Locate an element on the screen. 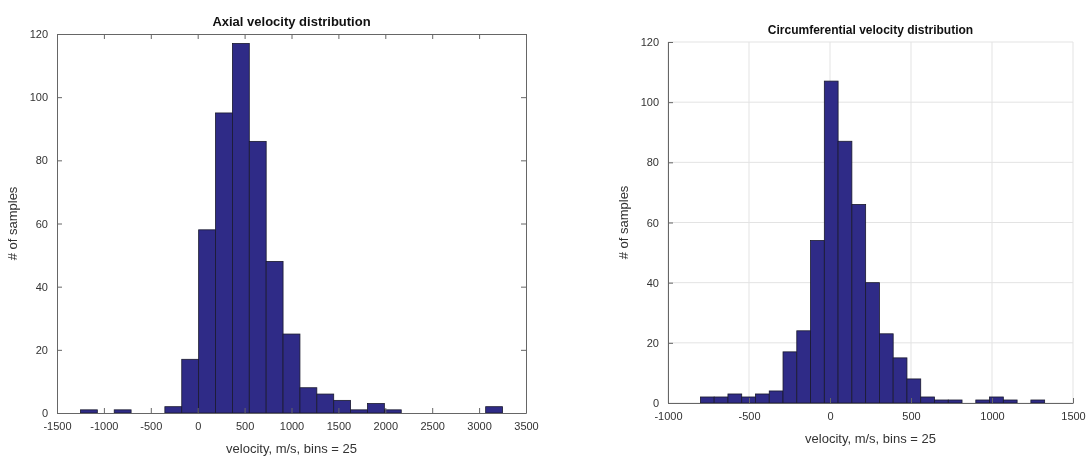 The image size is (1089, 462). x-tick-label: 3500 is located at coordinates (526, 425).